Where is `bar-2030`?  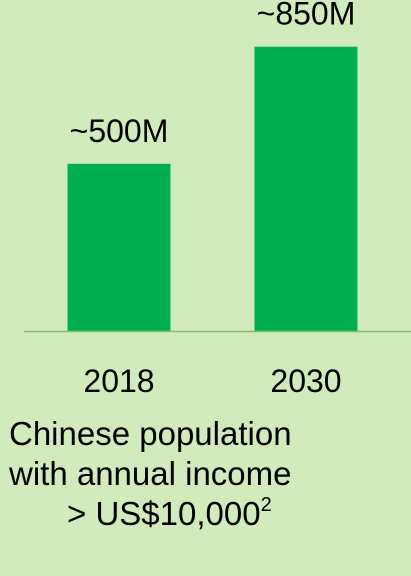
bar-2030 is located at coordinates (306, 188).